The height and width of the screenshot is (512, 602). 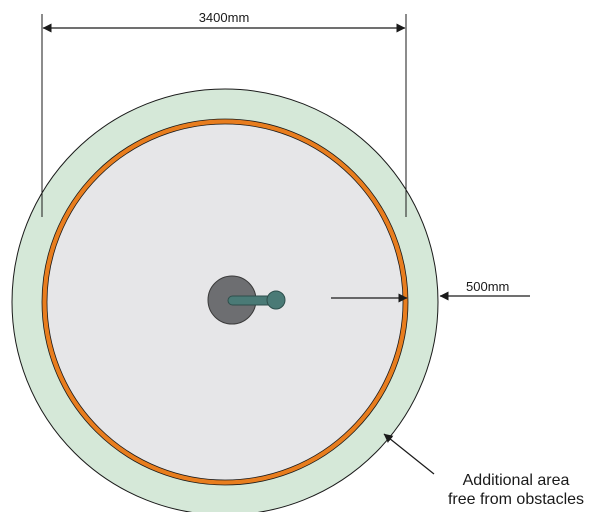 What do you see at coordinates (276, 300) in the screenshot?
I see `arm-knob` at bounding box center [276, 300].